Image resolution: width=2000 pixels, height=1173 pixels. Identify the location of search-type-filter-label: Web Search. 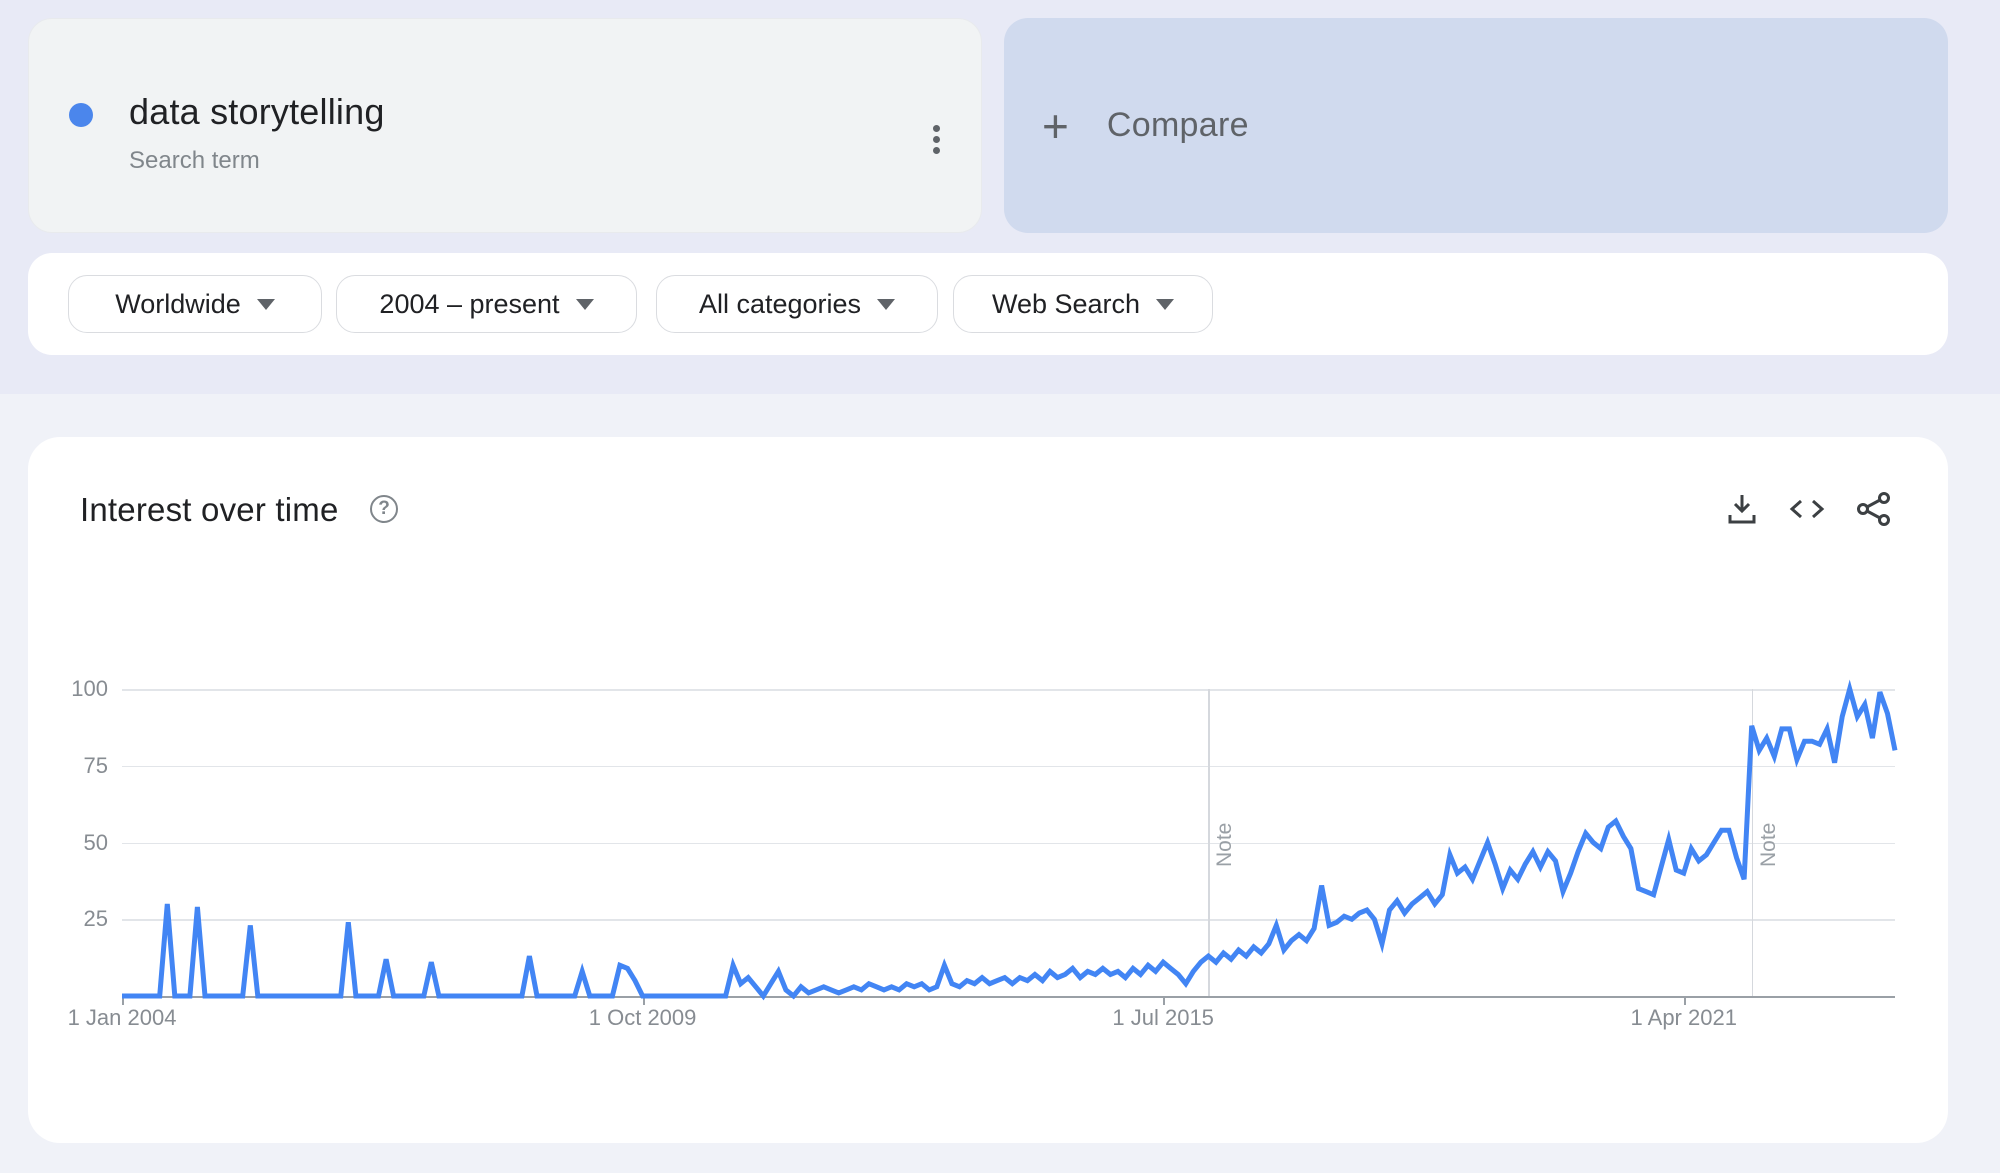
(1066, 303).